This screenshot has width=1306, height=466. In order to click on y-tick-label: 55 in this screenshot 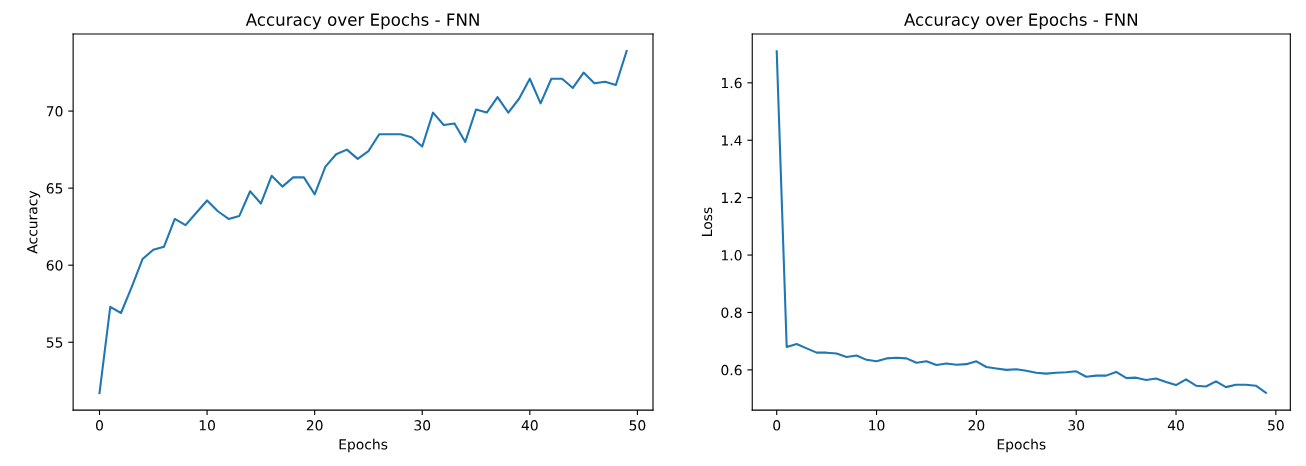, I will do `click(54, 342)`.